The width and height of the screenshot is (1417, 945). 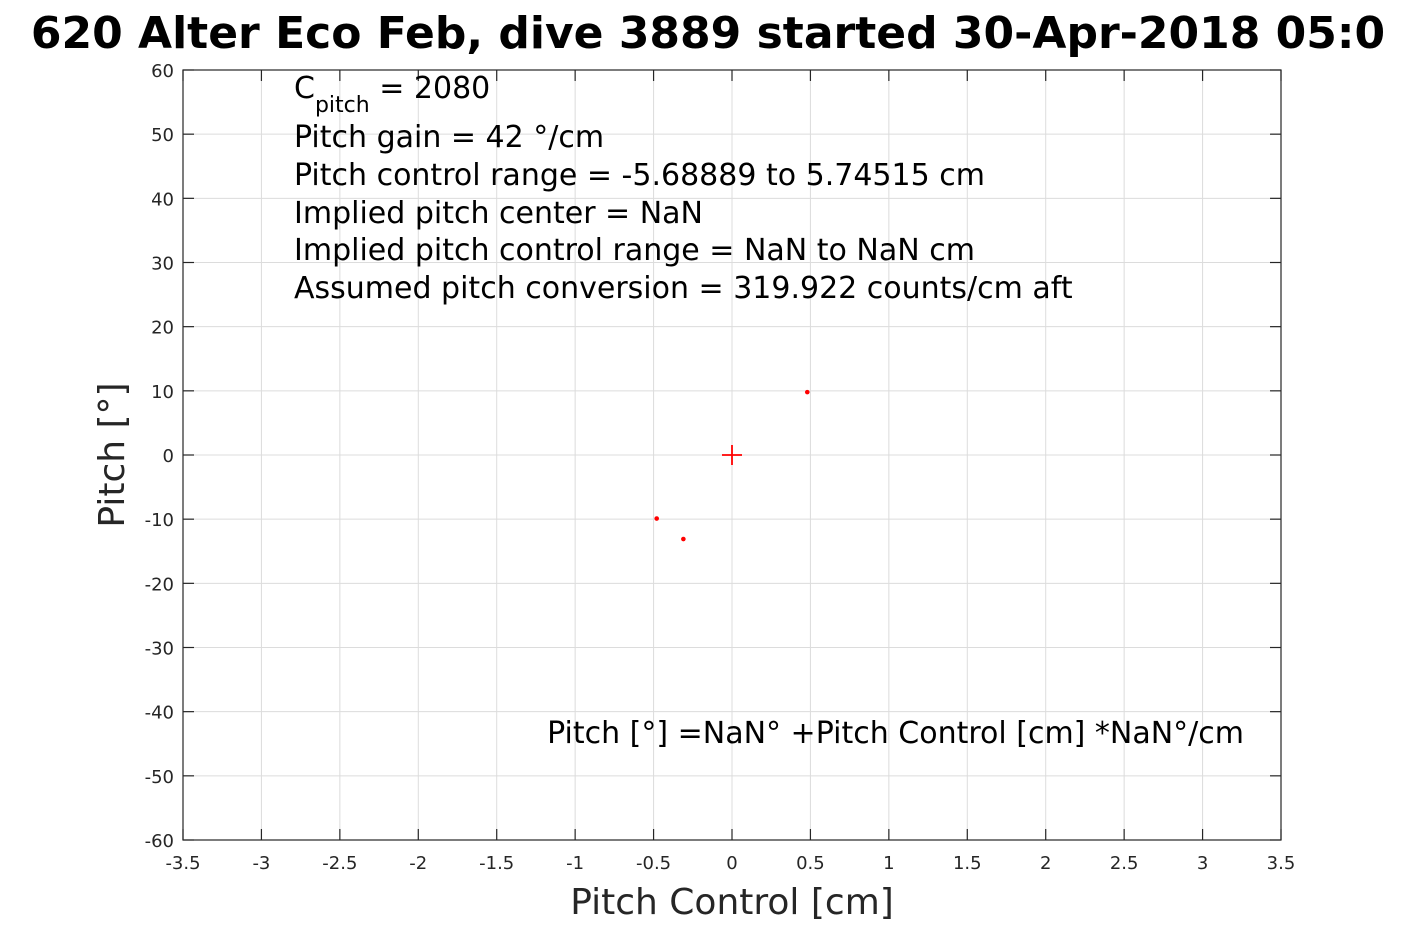 I want to click on data-marks, so click(x=732, y=465).